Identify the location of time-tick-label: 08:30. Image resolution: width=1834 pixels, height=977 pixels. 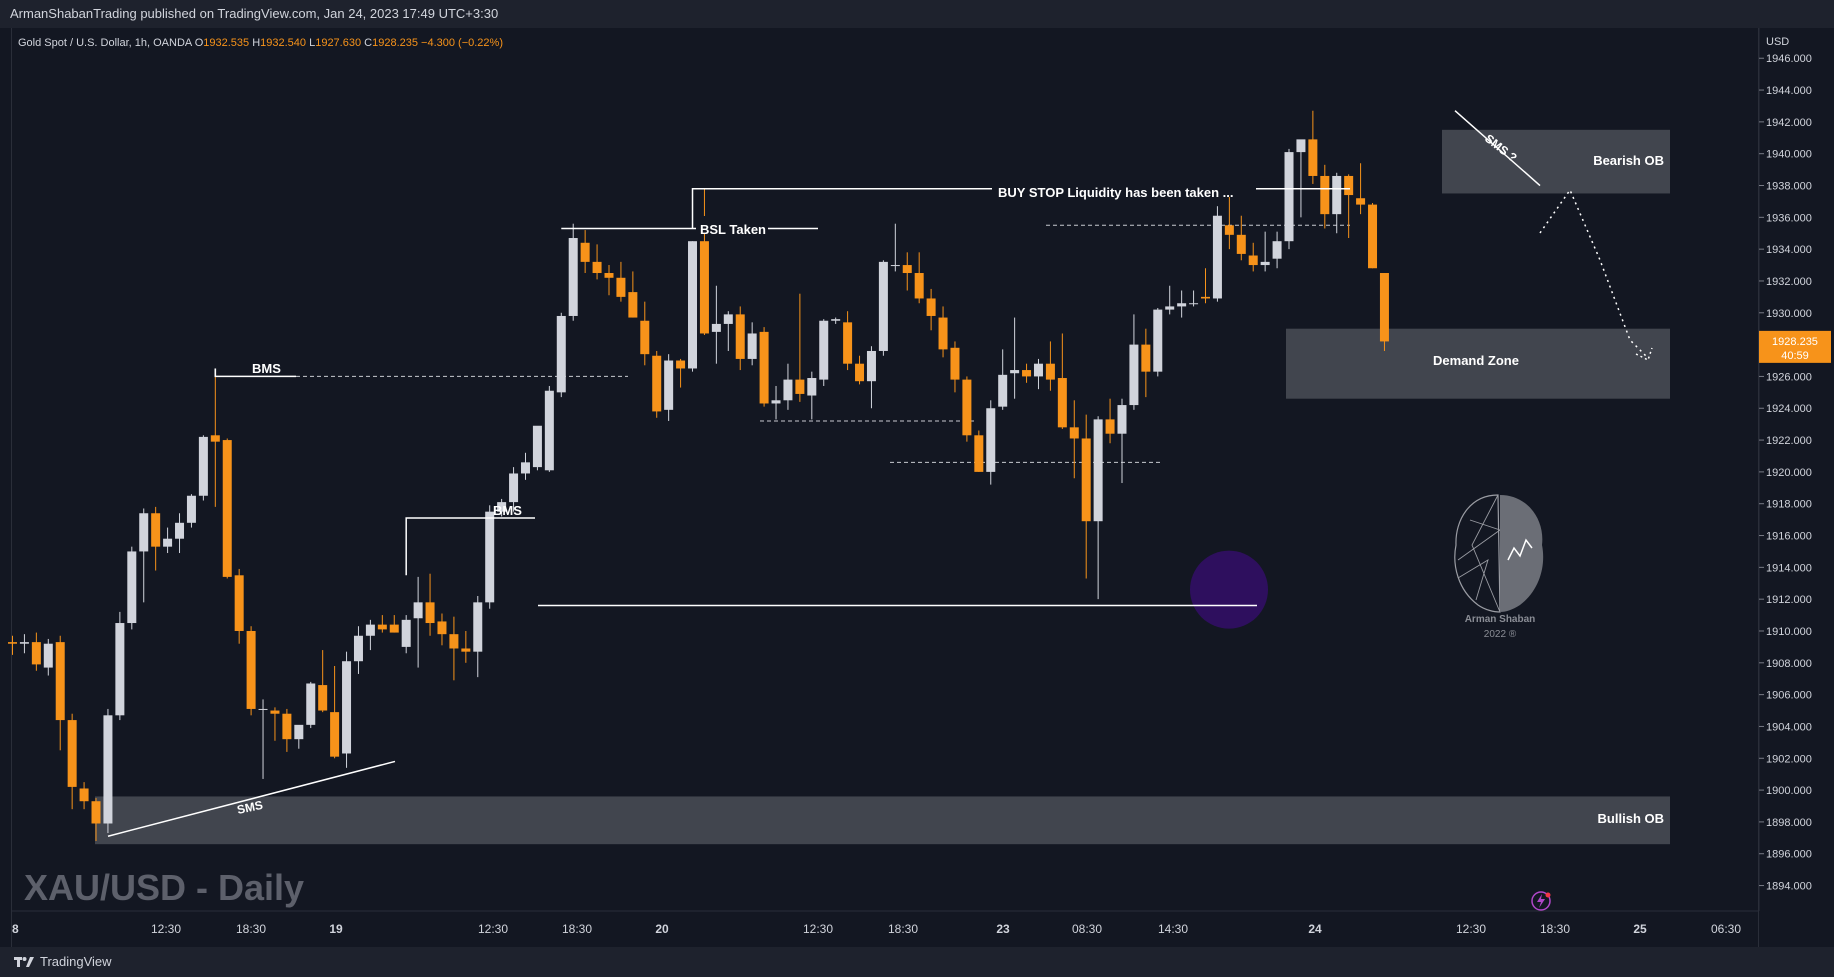
(1087, 929).